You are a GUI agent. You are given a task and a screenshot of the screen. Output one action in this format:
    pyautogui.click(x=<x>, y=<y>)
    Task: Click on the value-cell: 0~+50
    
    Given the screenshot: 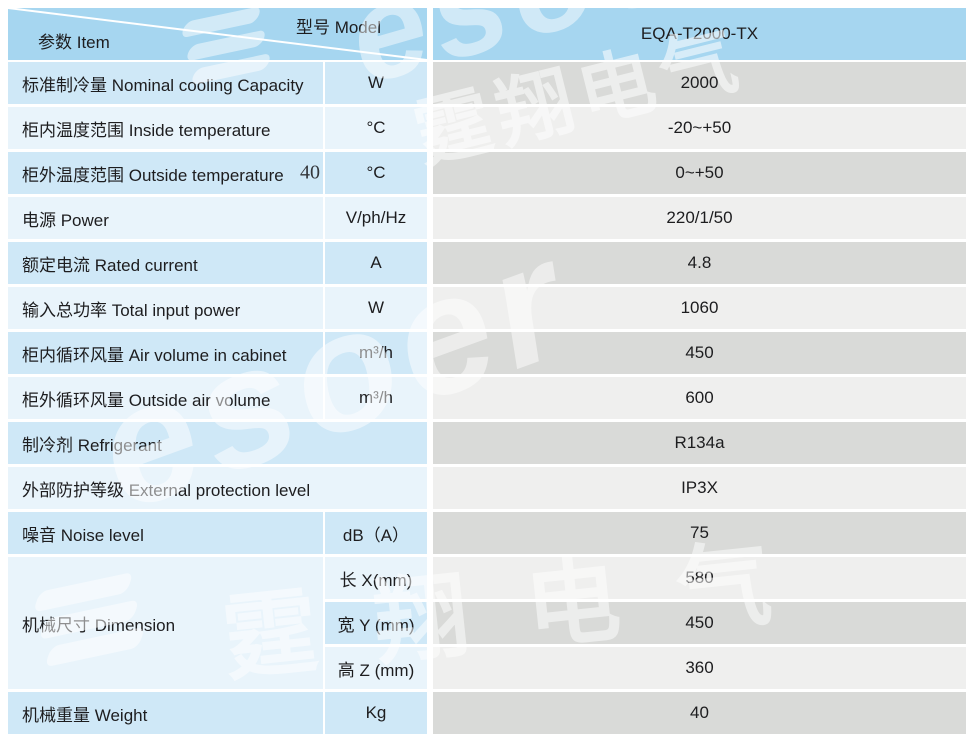 What is the action you would take?
    pyautogui.click(x=699, y=174)
    